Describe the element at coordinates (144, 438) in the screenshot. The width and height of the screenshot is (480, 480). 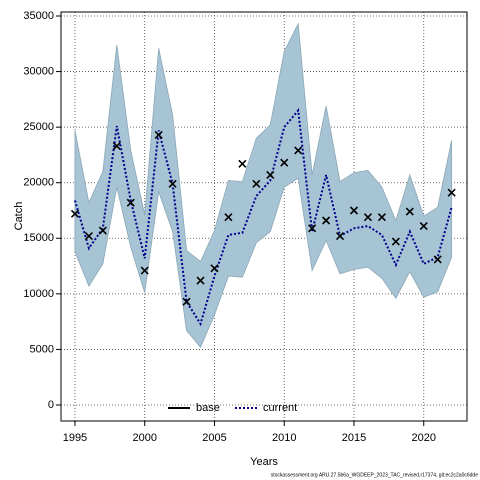
I see `x-tick-label: 2000` at that location.